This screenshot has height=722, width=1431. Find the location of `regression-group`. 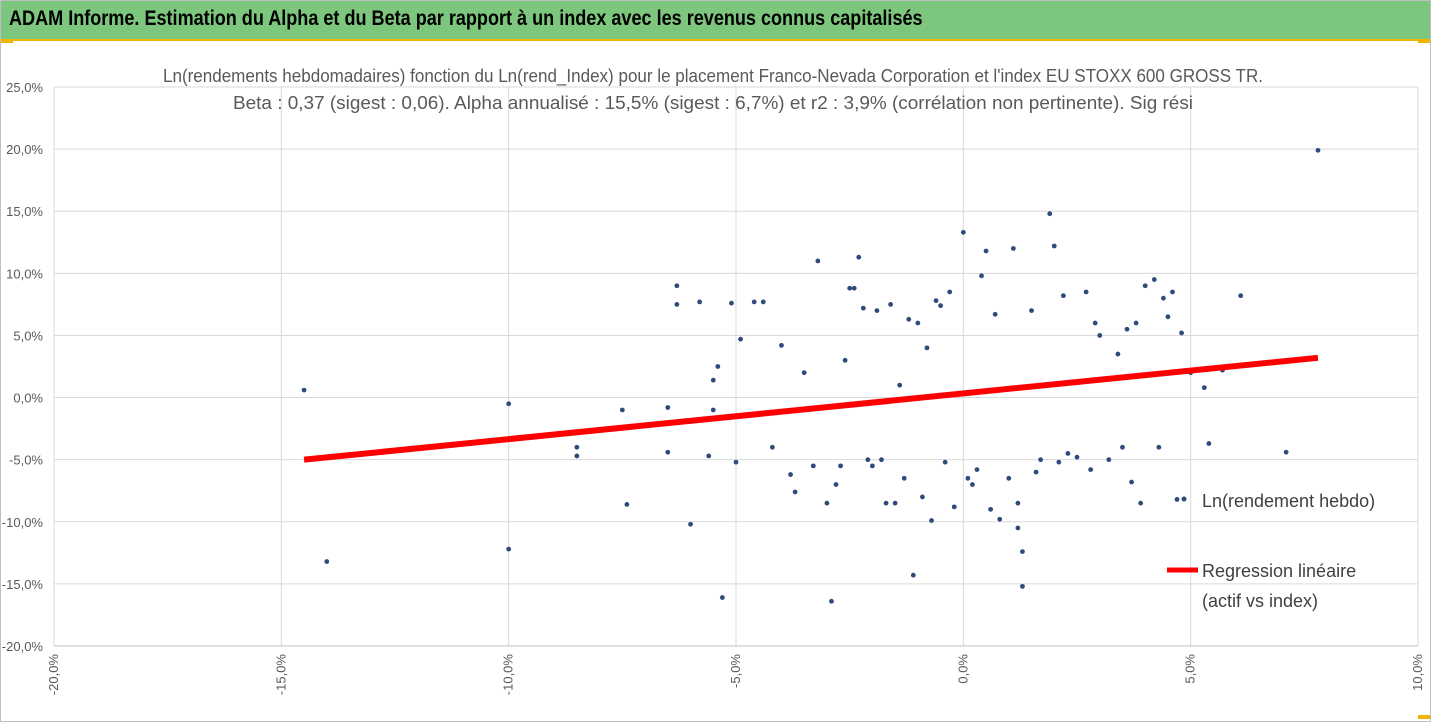

regression-group is located at coordinates (811, 408).